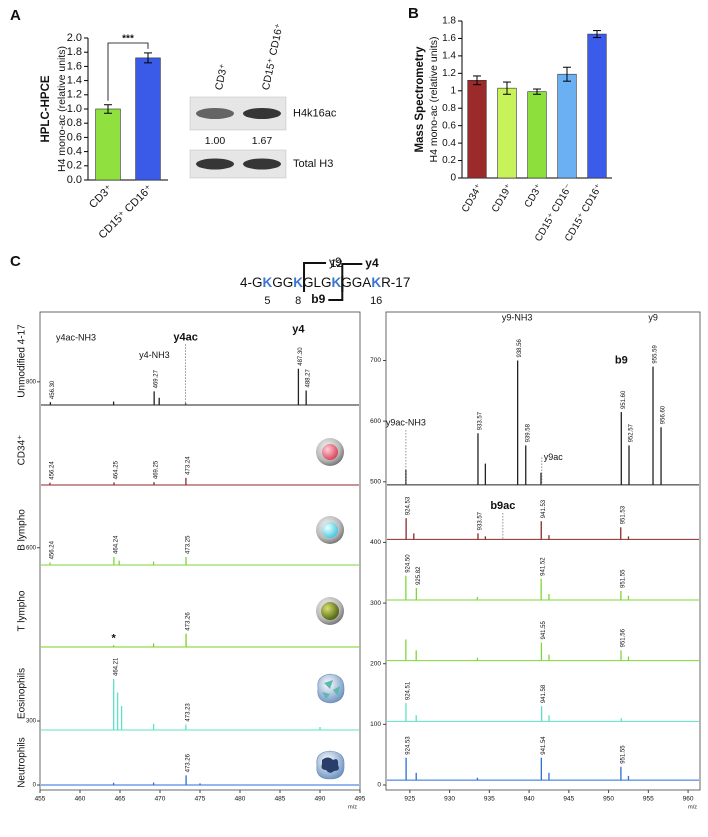  I want to click on y-axis-label: H4 mono-ac (relative units), so click(434, 99).